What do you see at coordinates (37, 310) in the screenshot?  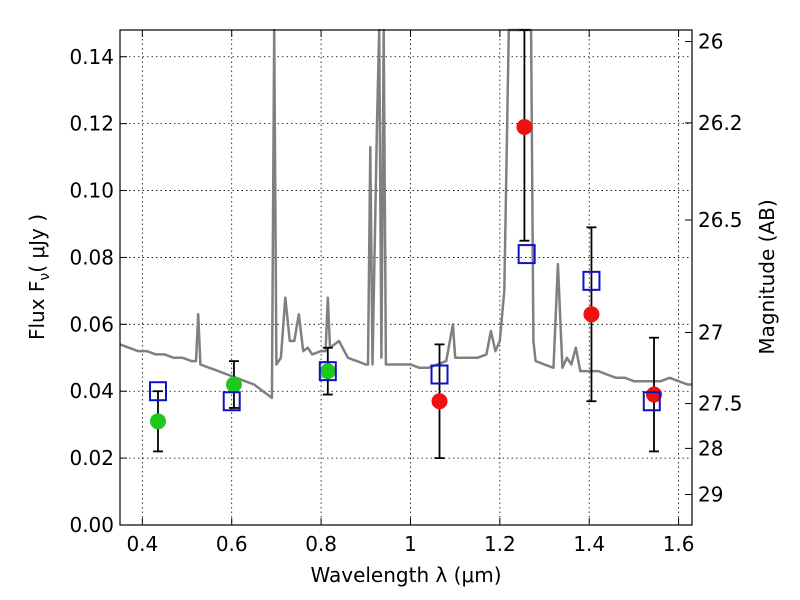 I see `y-axis-title-main: Flux F` at bounding box center [37, 310].